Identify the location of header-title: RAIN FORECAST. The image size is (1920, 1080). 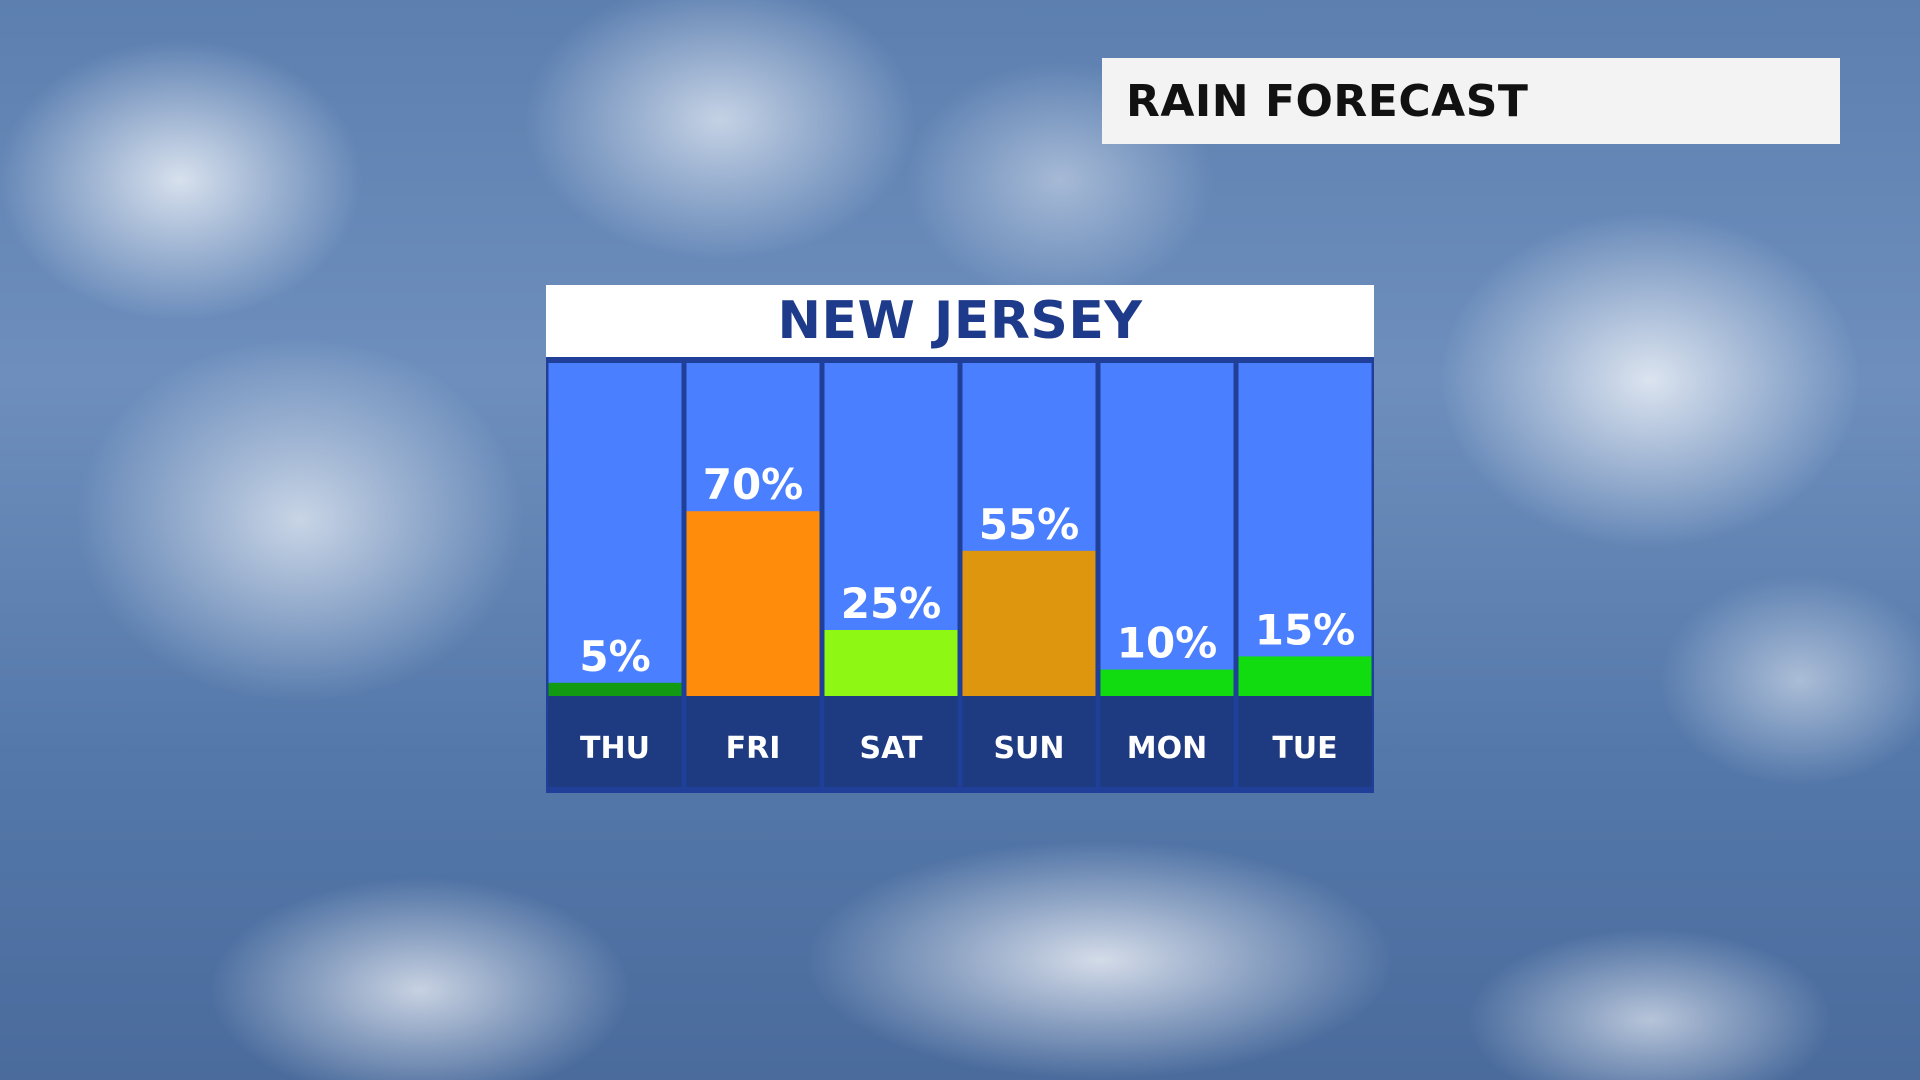
(1327, 101).